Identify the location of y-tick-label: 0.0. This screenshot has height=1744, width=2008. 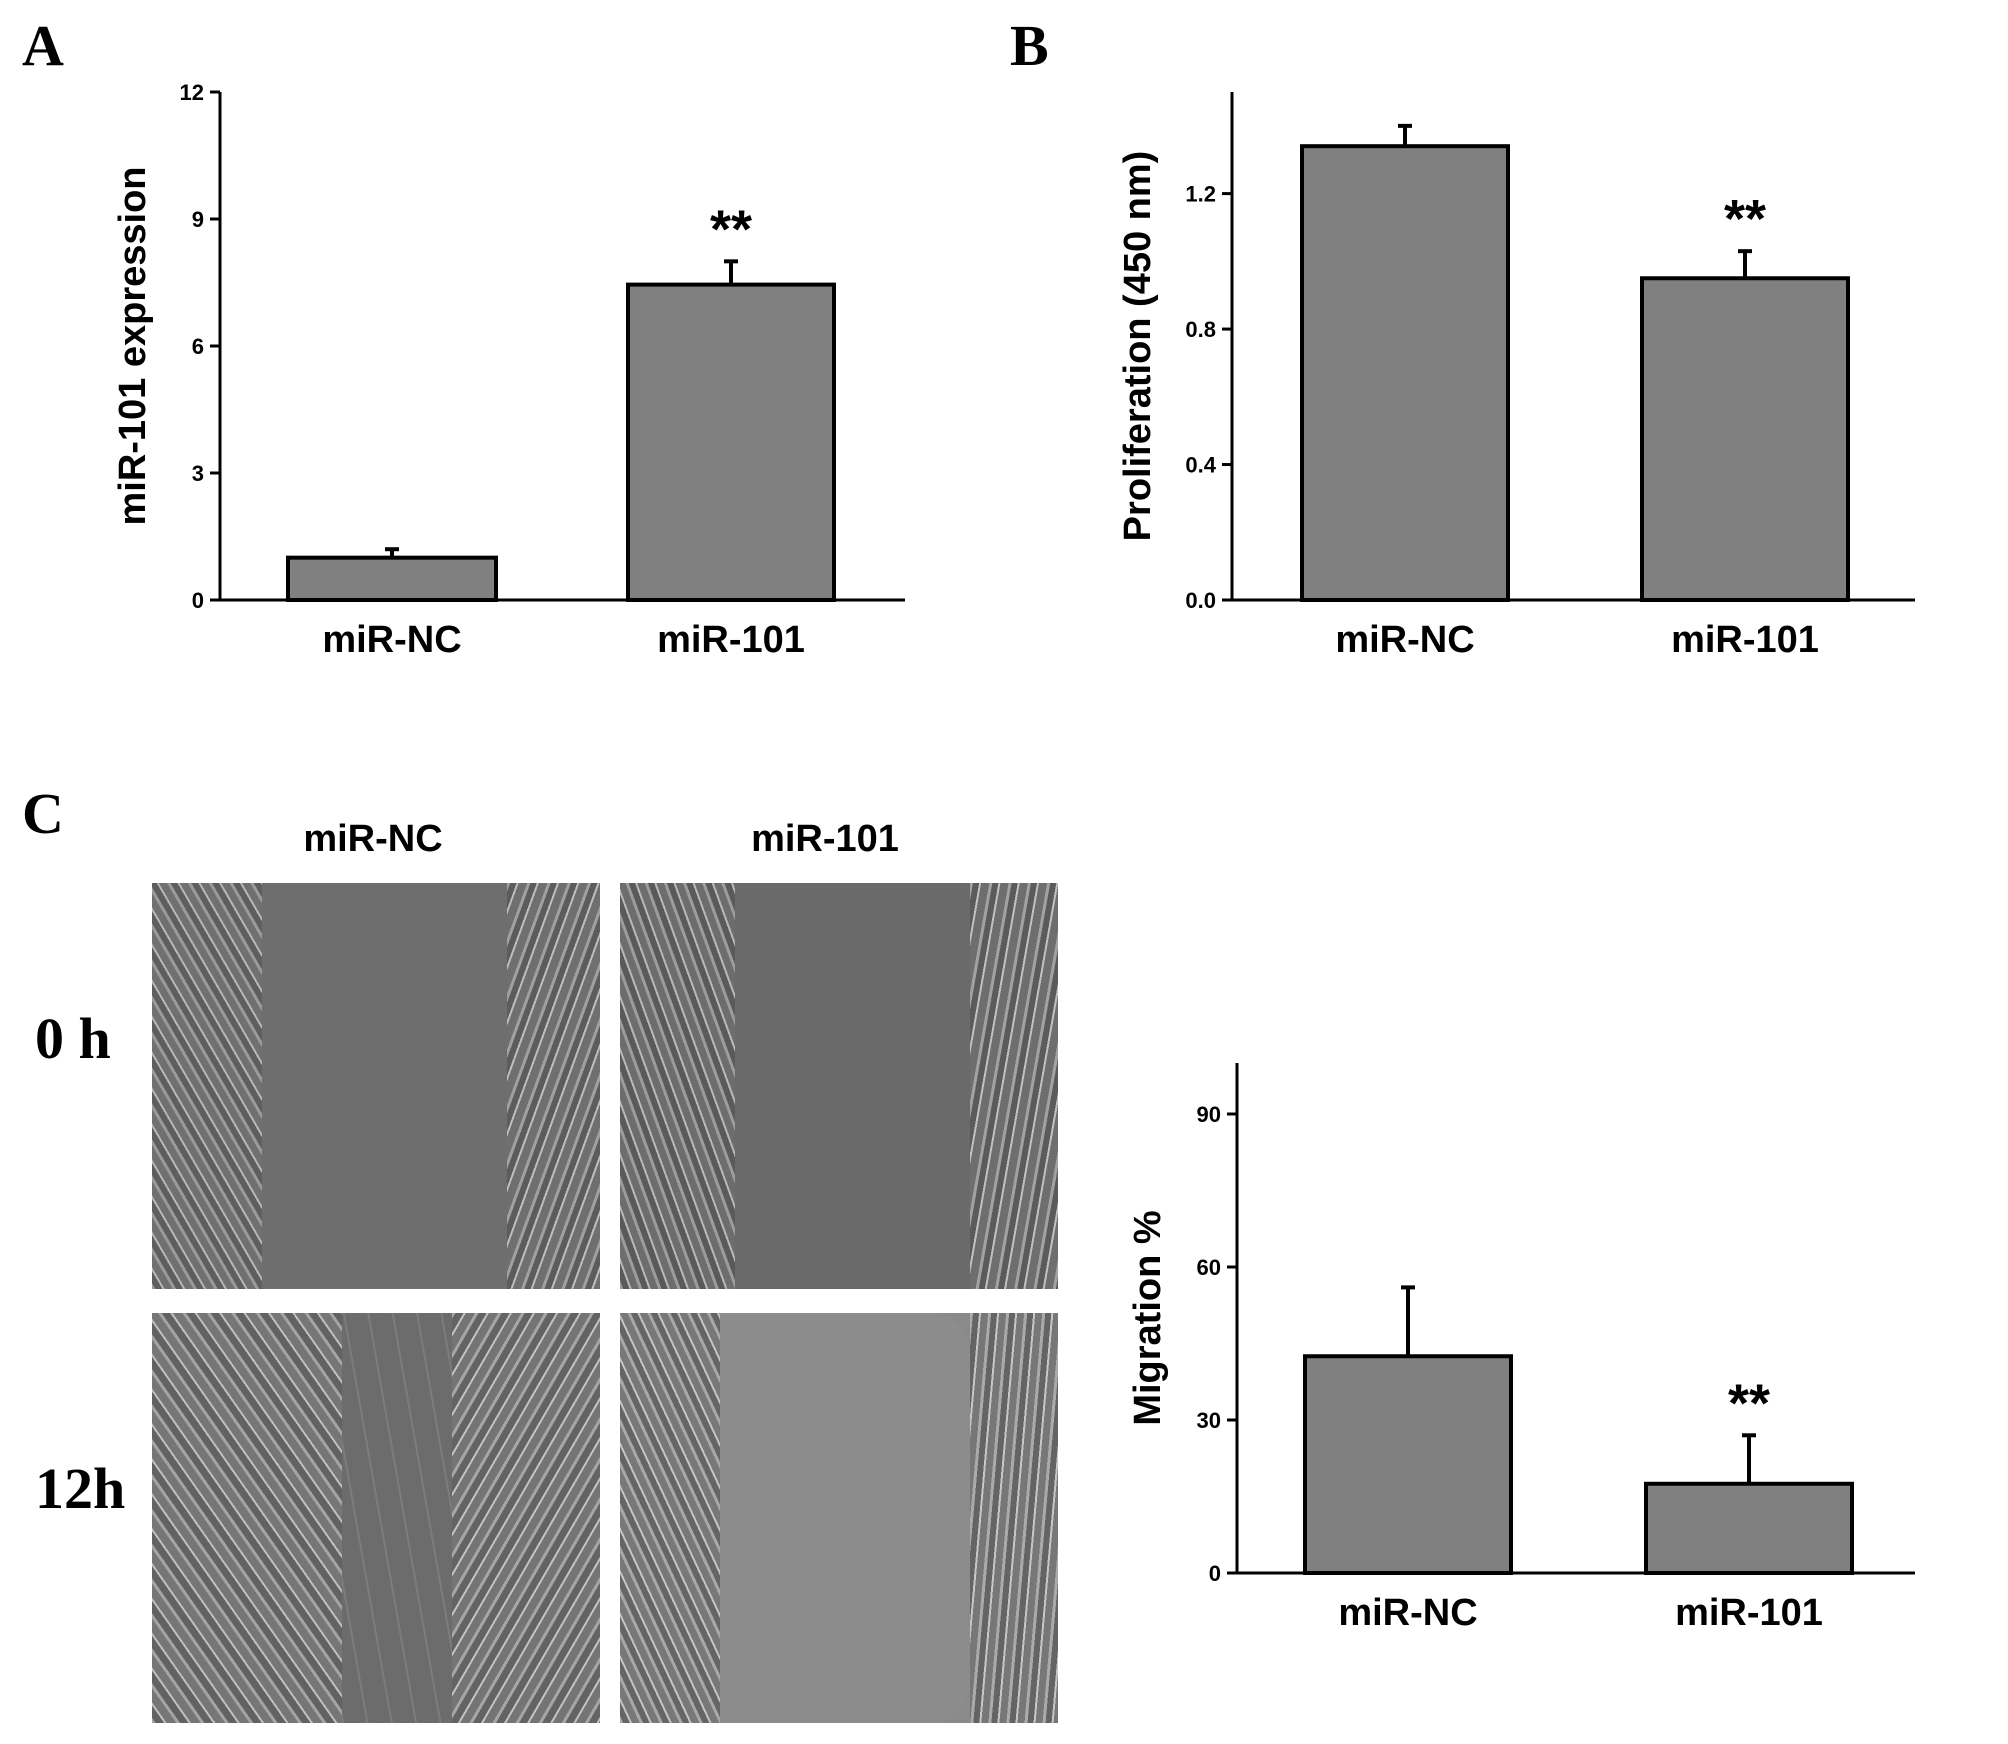
(1200, 600).